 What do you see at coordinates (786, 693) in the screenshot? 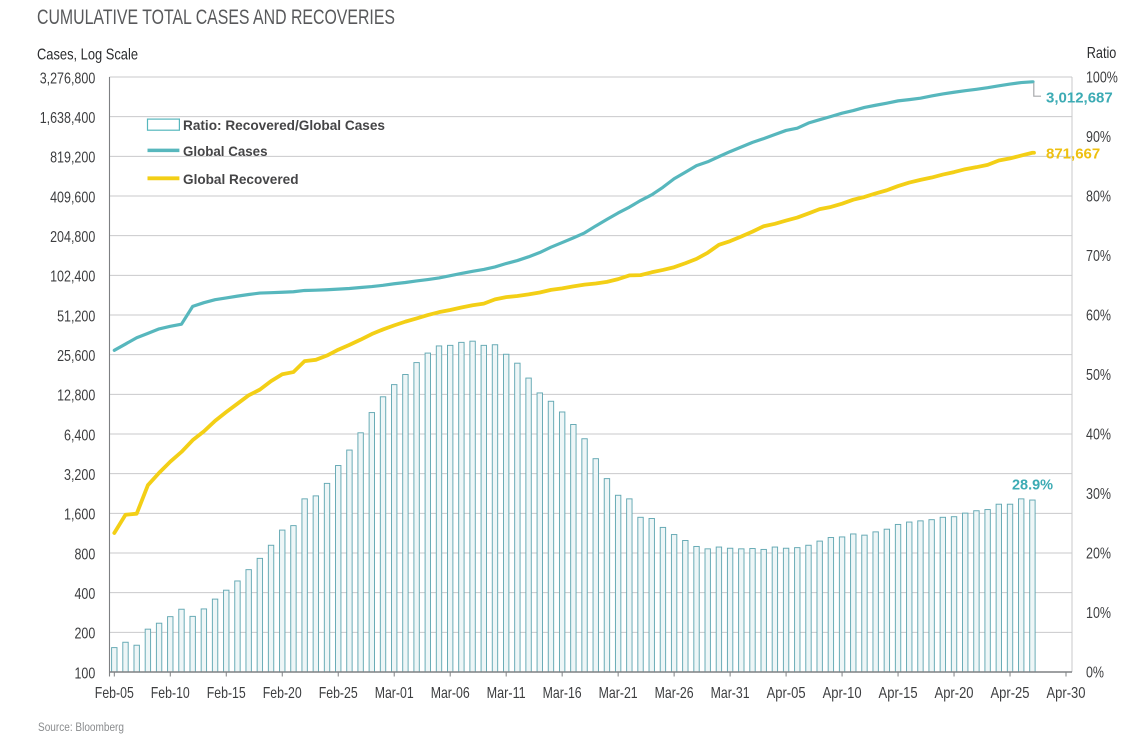
I see `svg-text: Apr-05` at bounding box center [786, 693].